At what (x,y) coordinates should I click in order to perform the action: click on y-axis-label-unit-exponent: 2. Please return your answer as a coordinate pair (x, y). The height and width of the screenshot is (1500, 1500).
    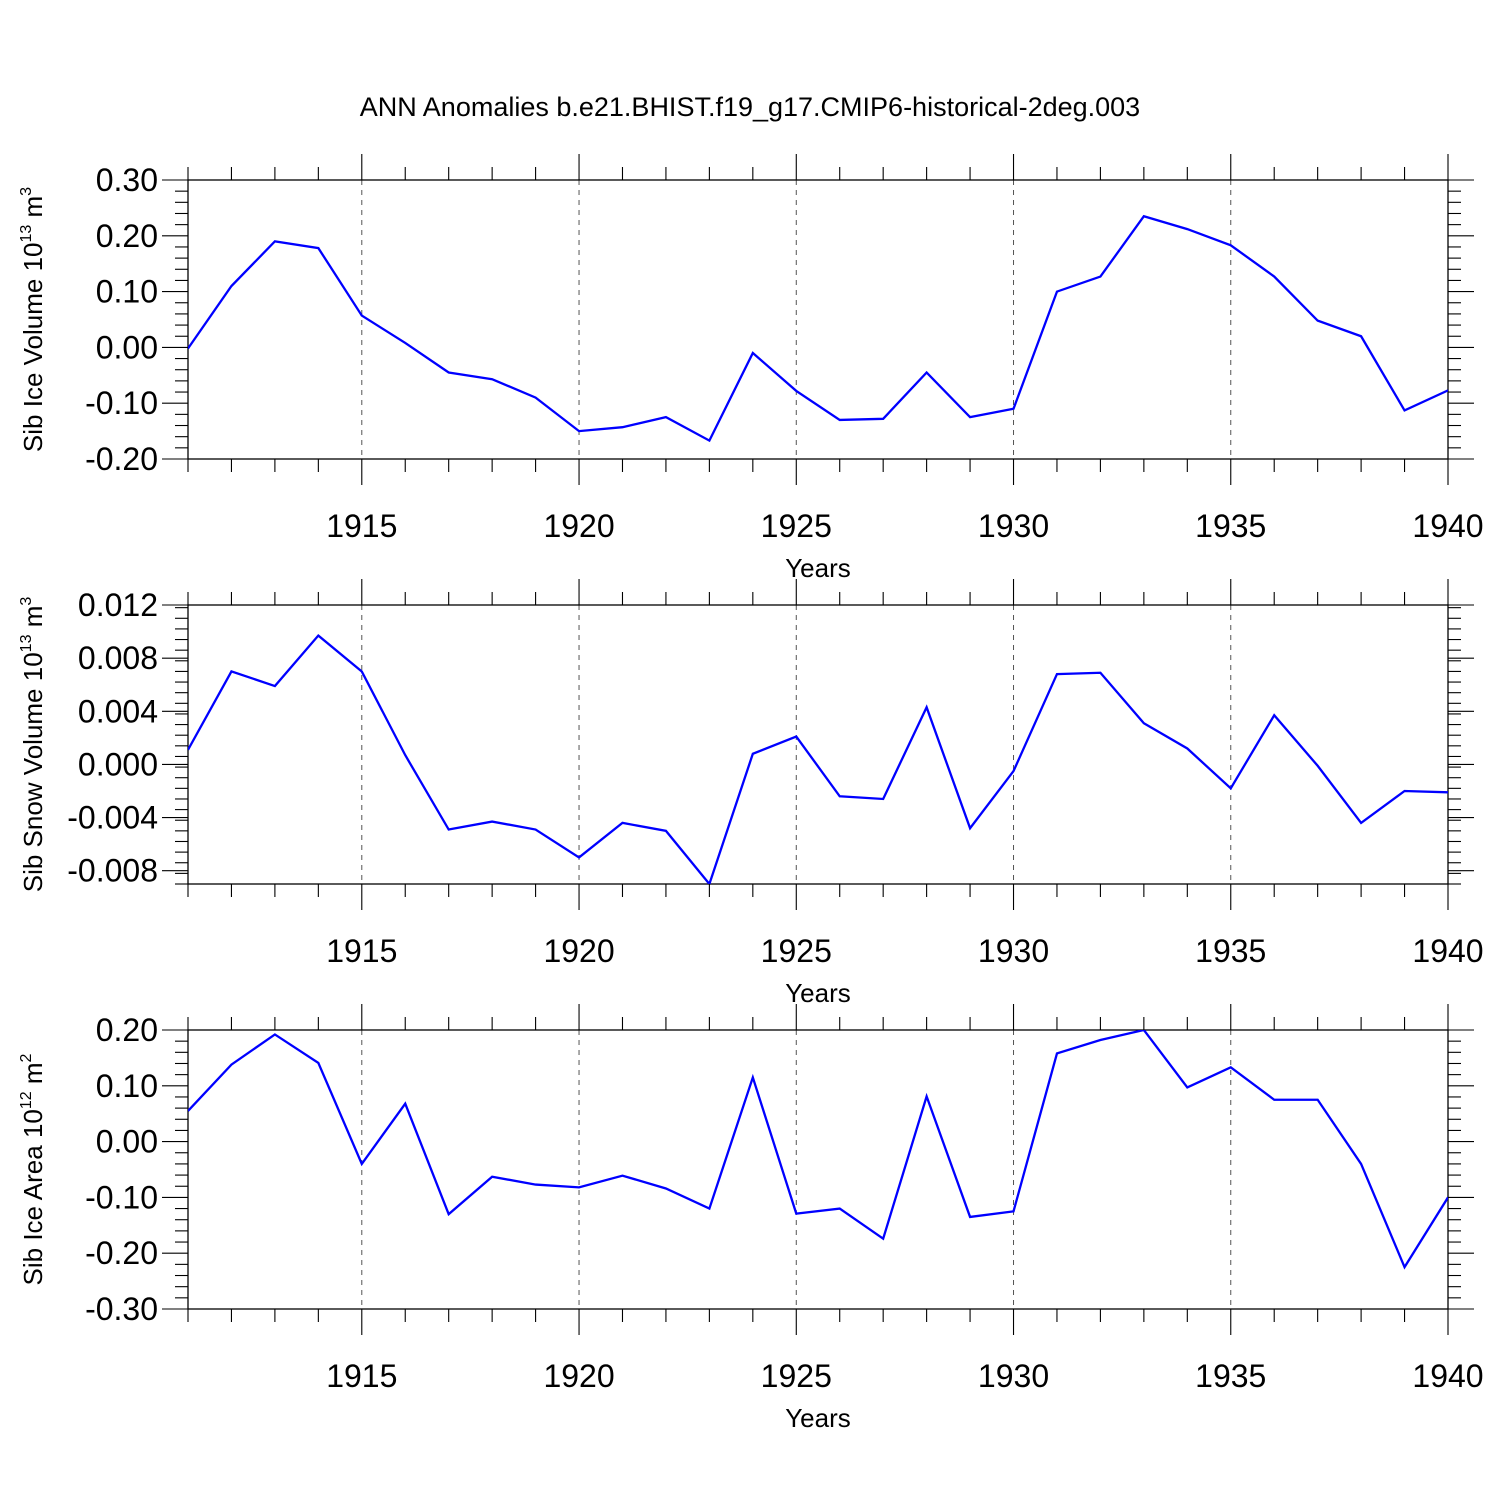
    Looking at the image, I should click on (26, 1057).